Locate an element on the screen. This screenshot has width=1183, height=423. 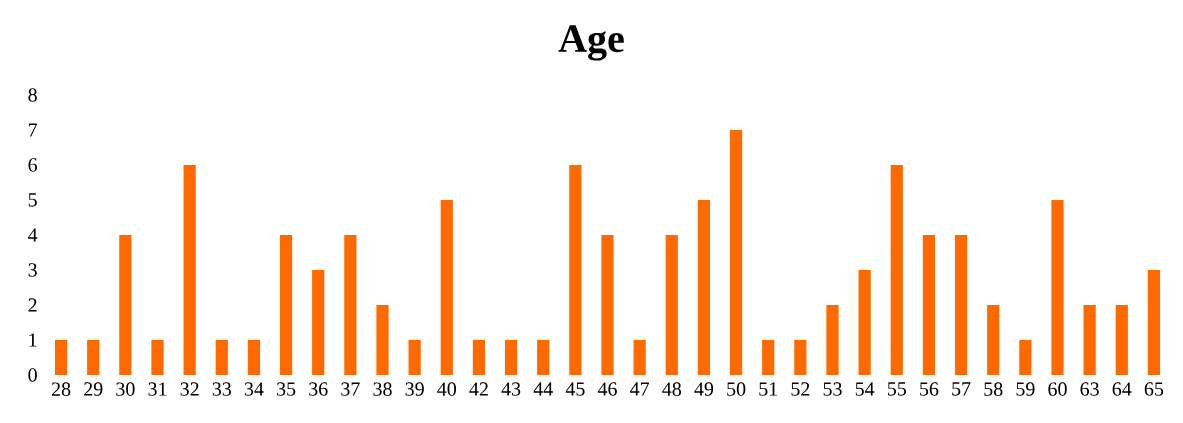
x-tick-label: 35 is located at coordinates (286, 389).